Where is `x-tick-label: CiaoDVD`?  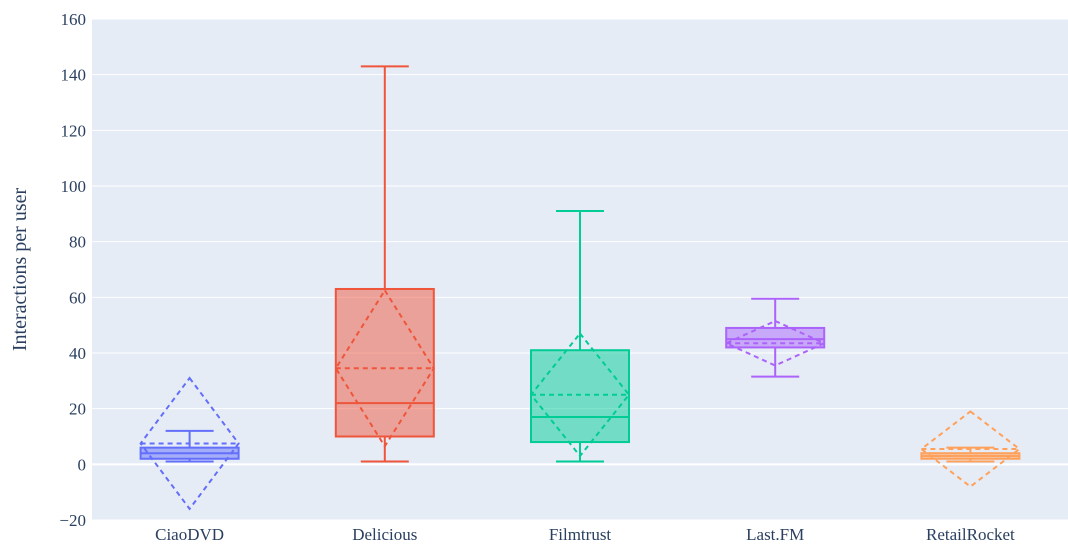 x-tick-label: CiaoDVD is located at coordinates (189, 534).